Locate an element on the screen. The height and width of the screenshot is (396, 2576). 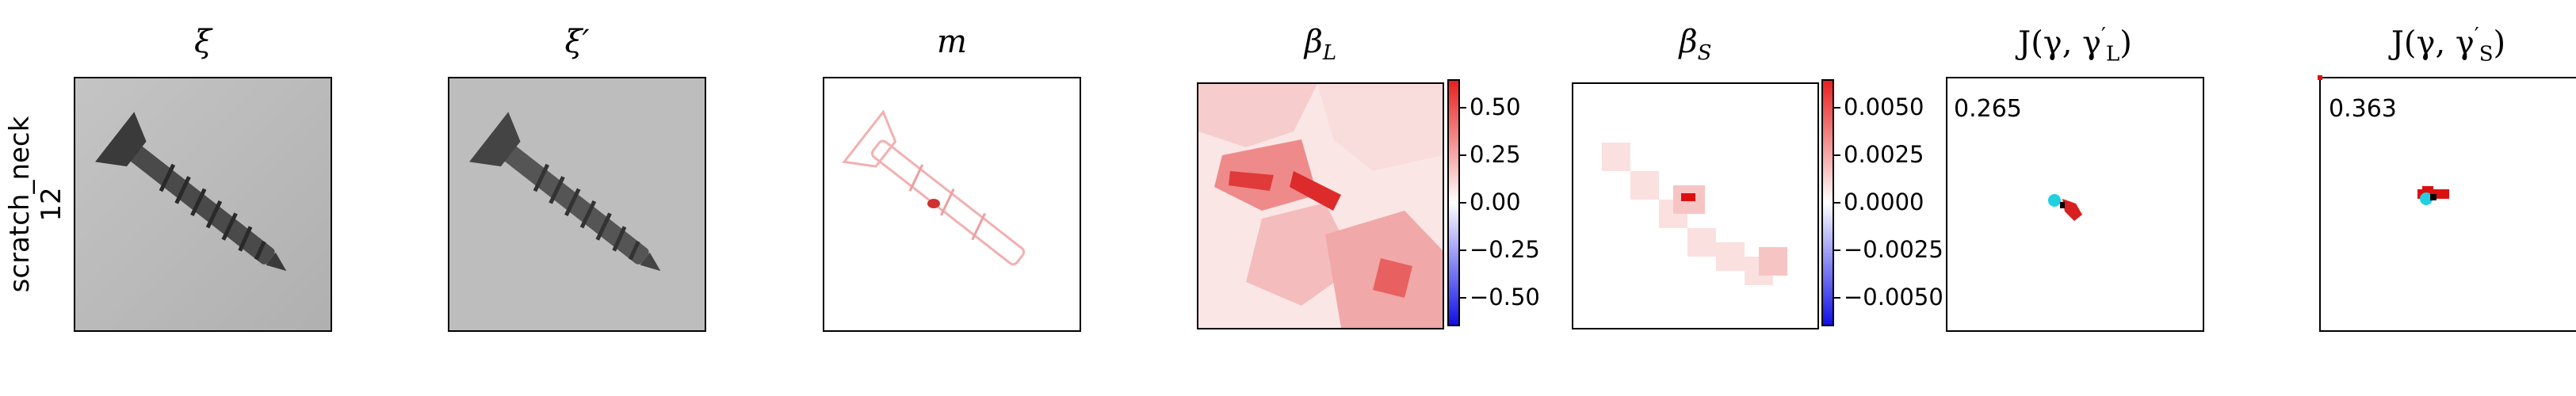
panel-beta-S-map is located at coordinates (1695, 205).